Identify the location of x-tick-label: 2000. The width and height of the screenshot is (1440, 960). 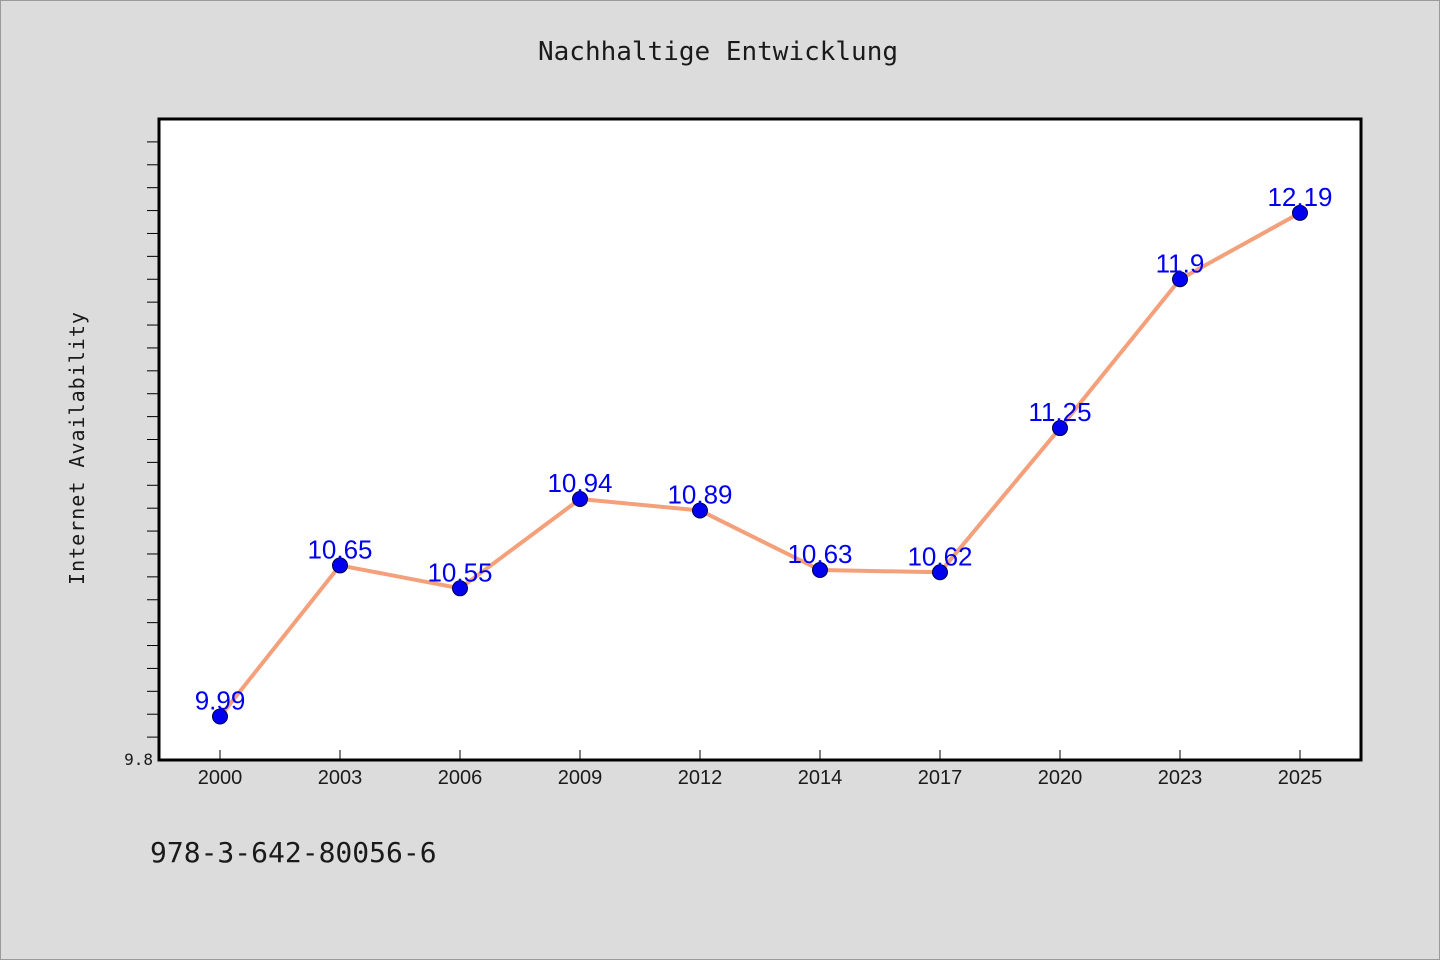
(220, 778).